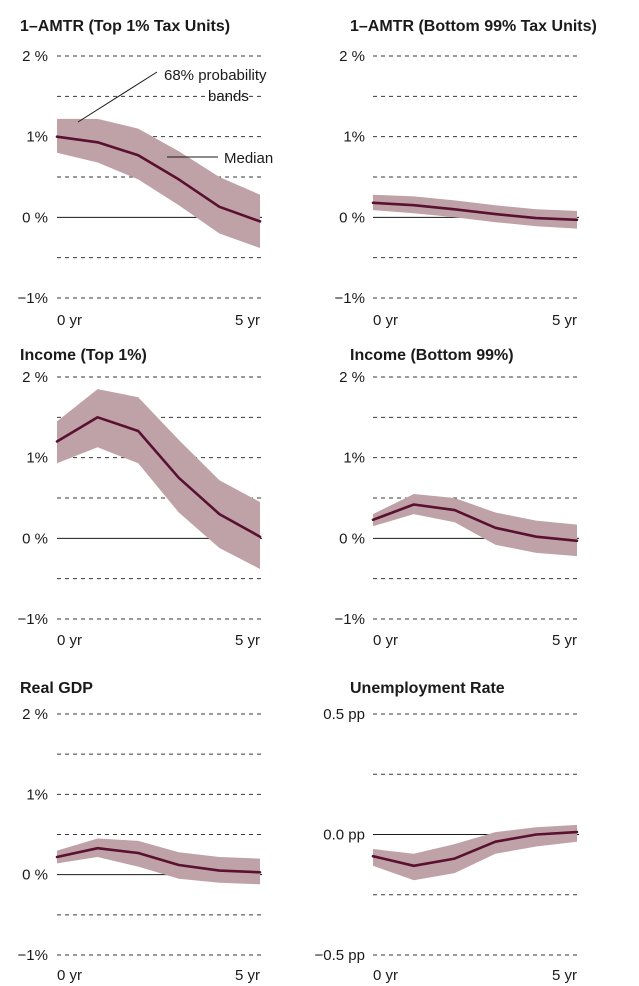  Describe the element at coordinates (117, 97) in the screenshot. I see `bands-leader-line` at that location.